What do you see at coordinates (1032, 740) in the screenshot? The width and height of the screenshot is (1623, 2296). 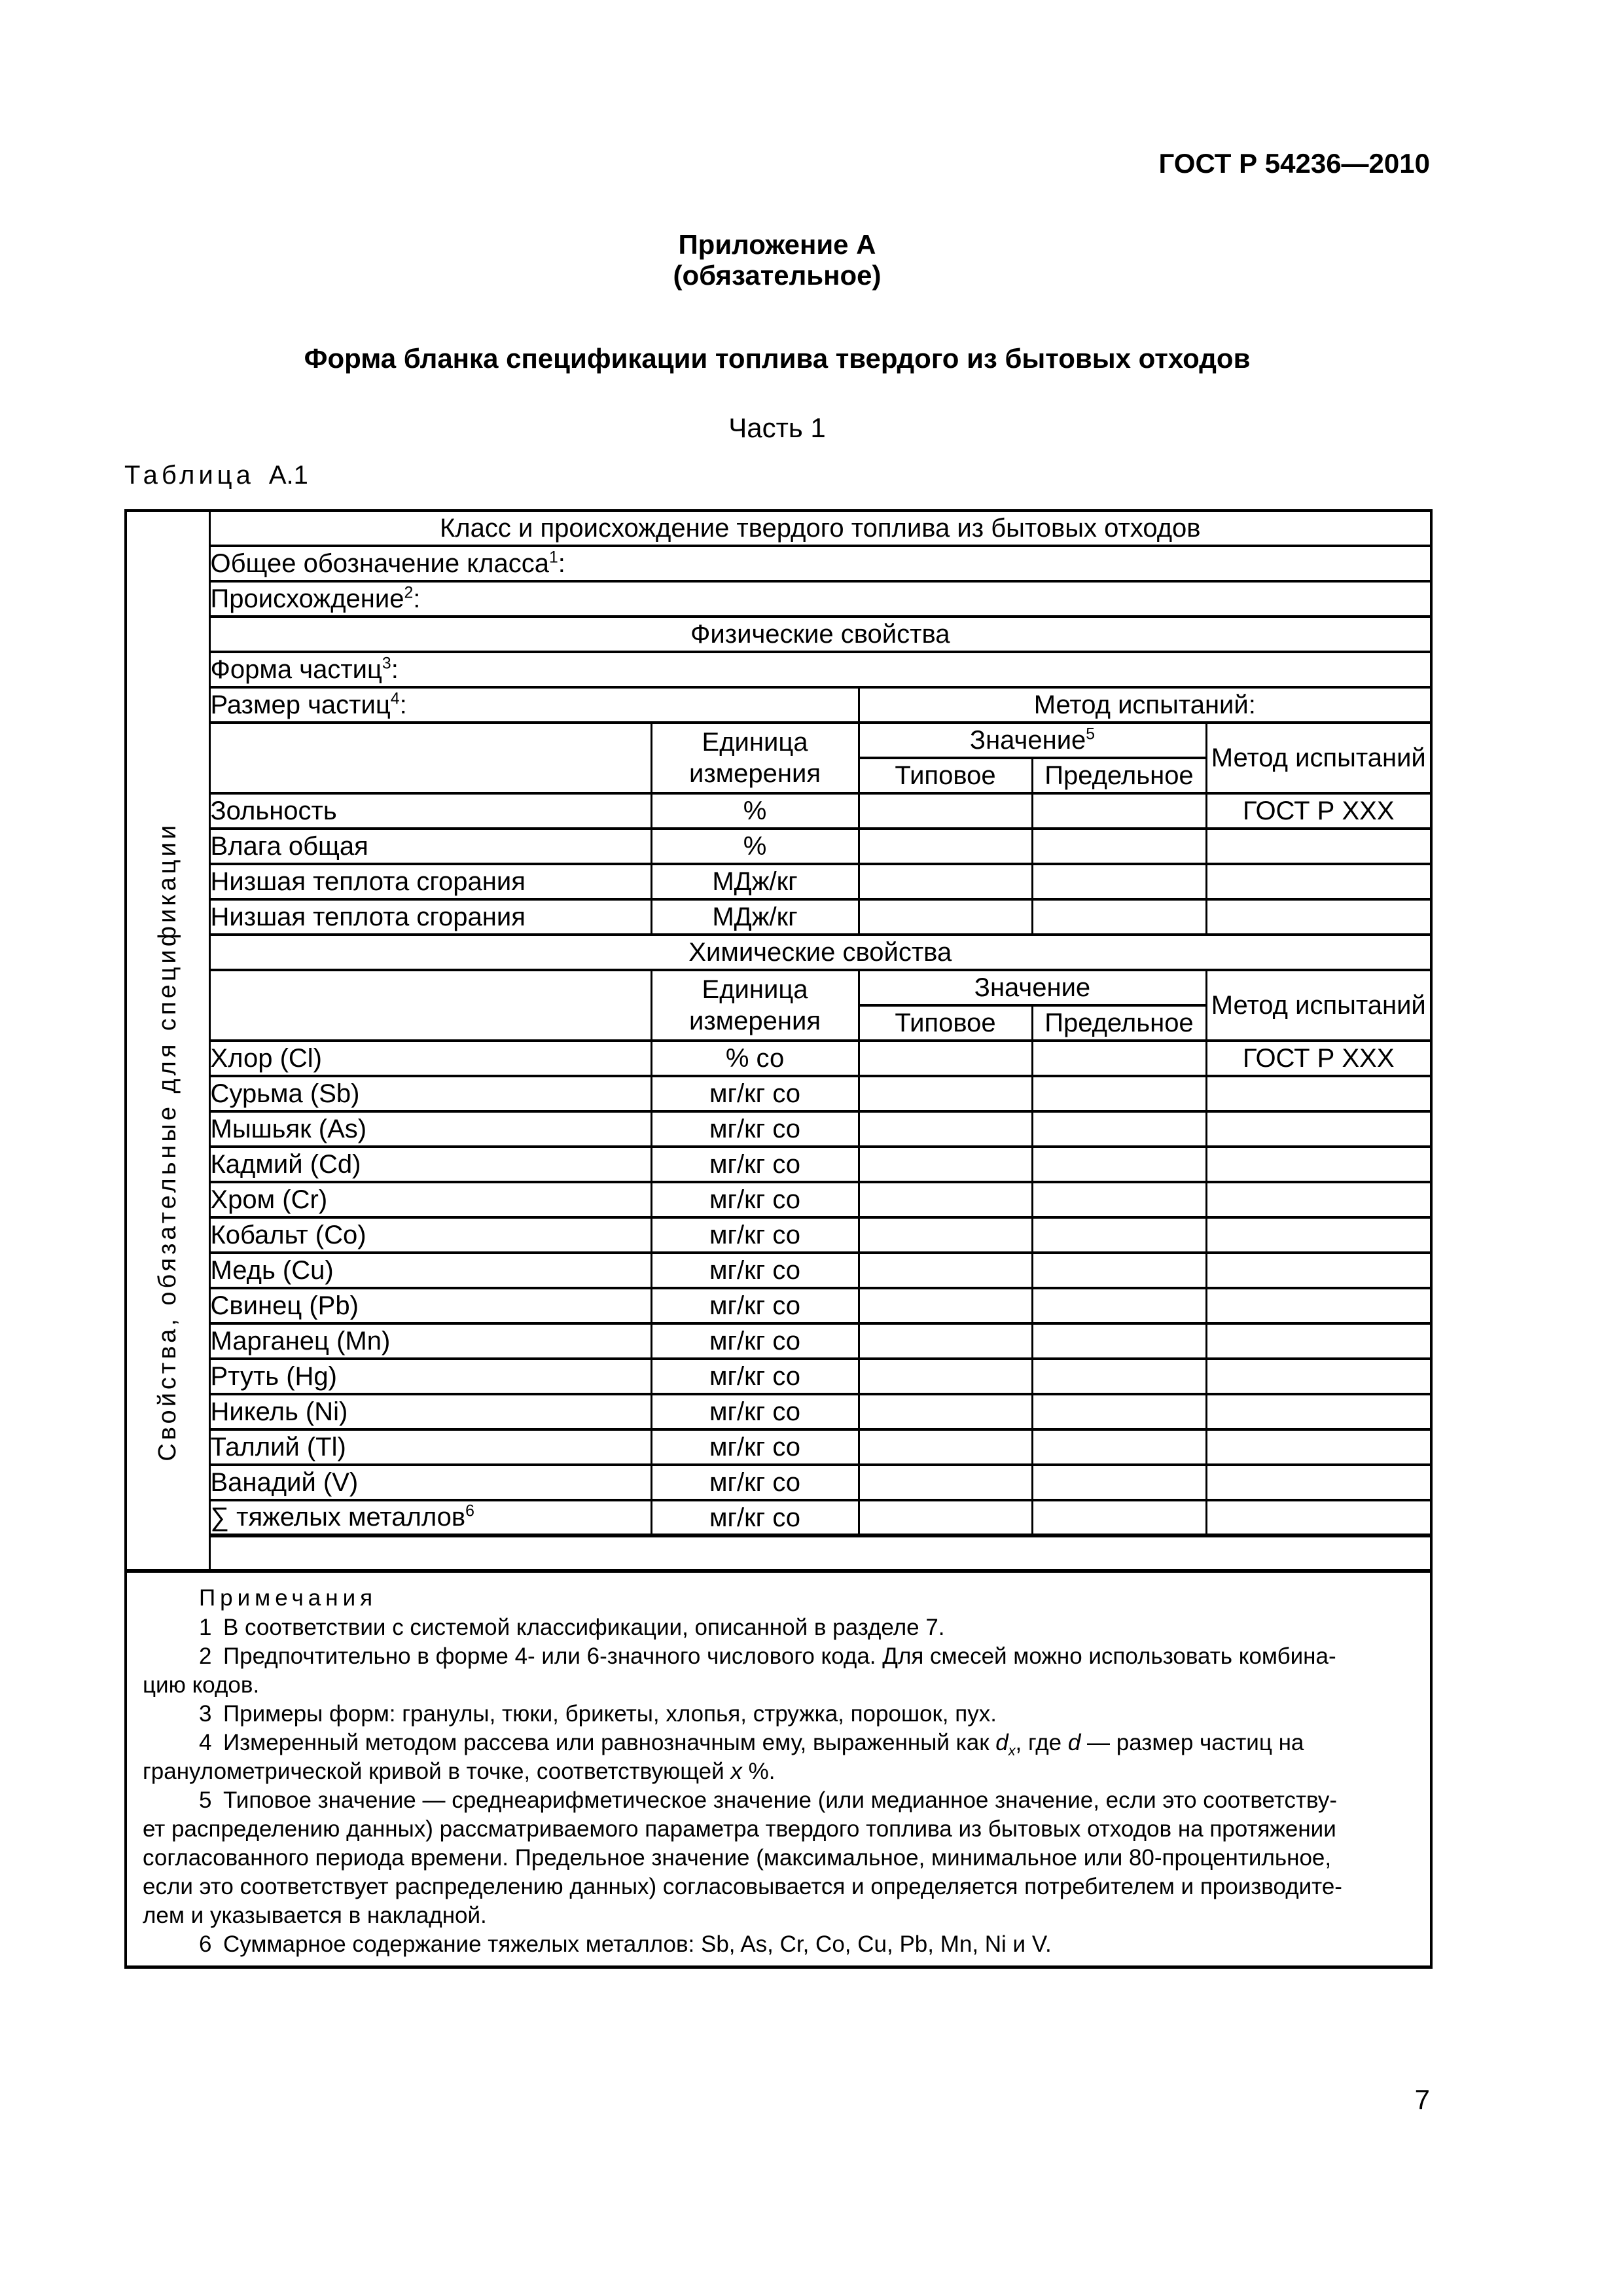 I see `col-header-value: Значение5` at bounding box center [1032, 740].